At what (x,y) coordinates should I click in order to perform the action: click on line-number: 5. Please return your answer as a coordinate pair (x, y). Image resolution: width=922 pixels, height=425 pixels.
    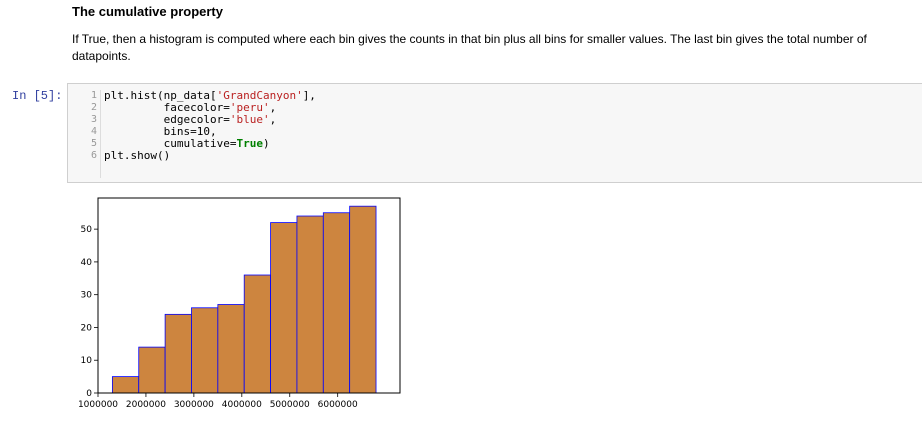
    Looking at the image, I should click on (93, 143).